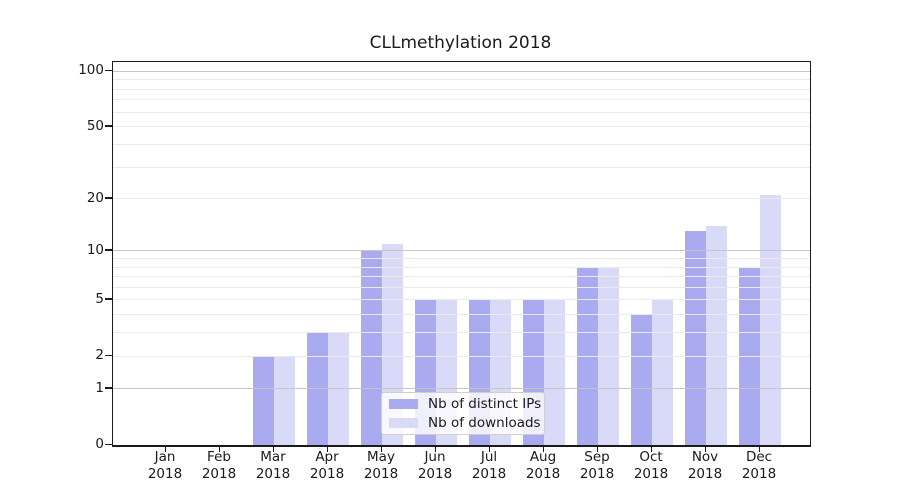 Image resolution: width=900 pixels, height=500 pixels. Describe the element at coordinates (662, 372) in the screenshot. I see `bar-downloads-oct` at that location.